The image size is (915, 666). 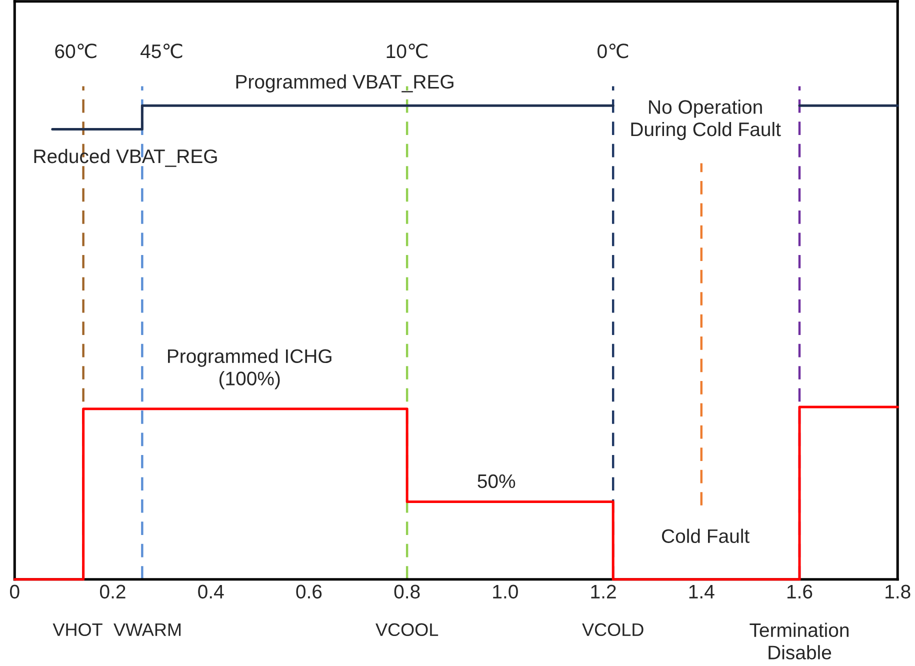 What do you see at coordinates (113, 591) in the screenshot?
I see `x-tick-label: 0.2` at bounding box center [113, 591].